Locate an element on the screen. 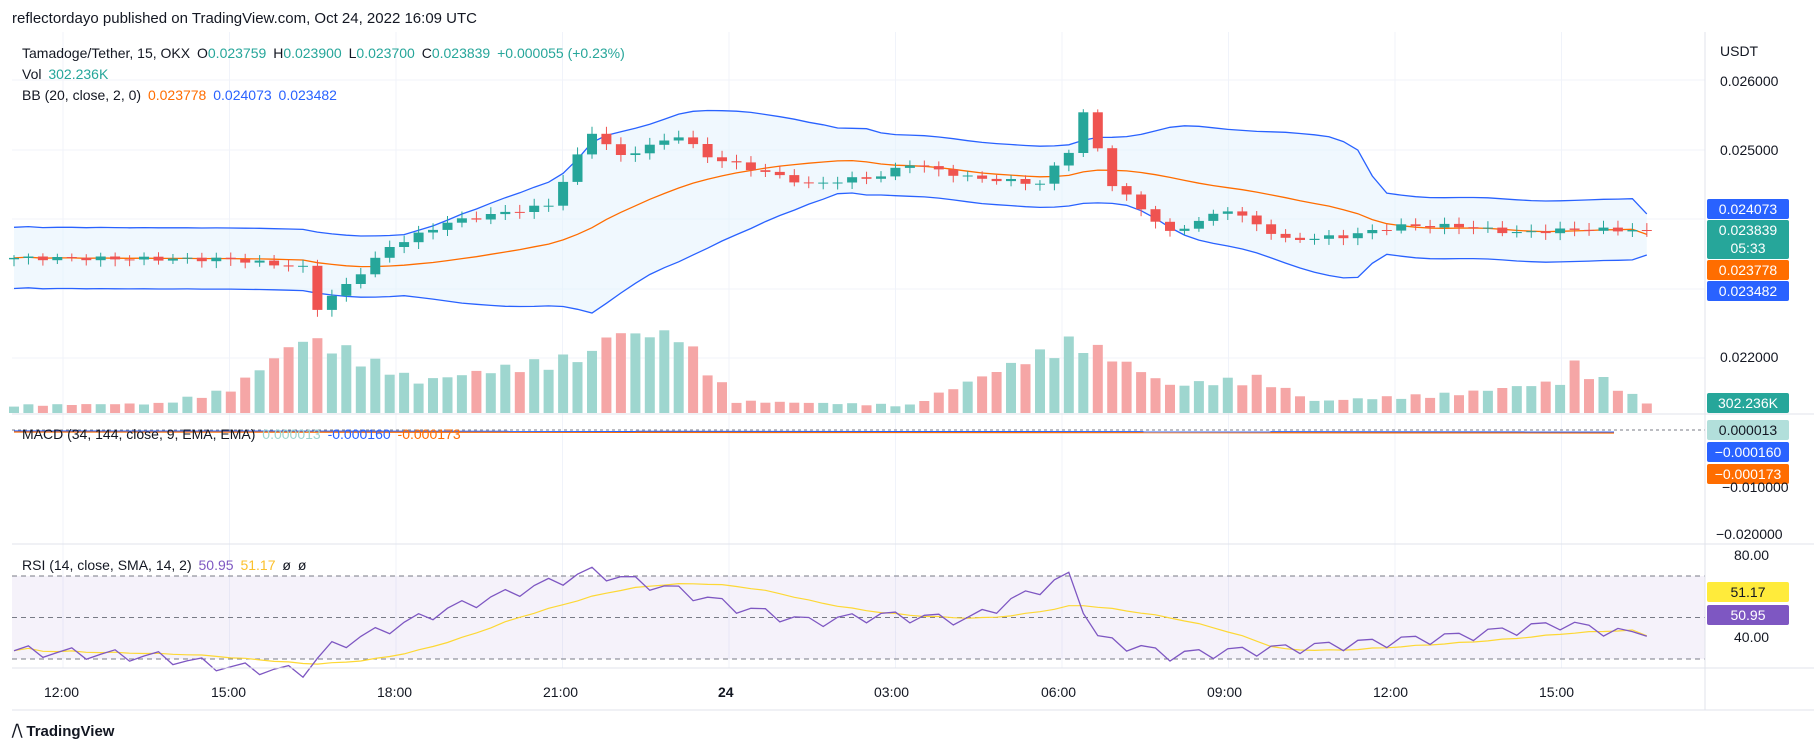 The height and width of the screenshot is (753, 1814). bb-upper-badge: 0.024073 is located at coordinates (1748, 209).